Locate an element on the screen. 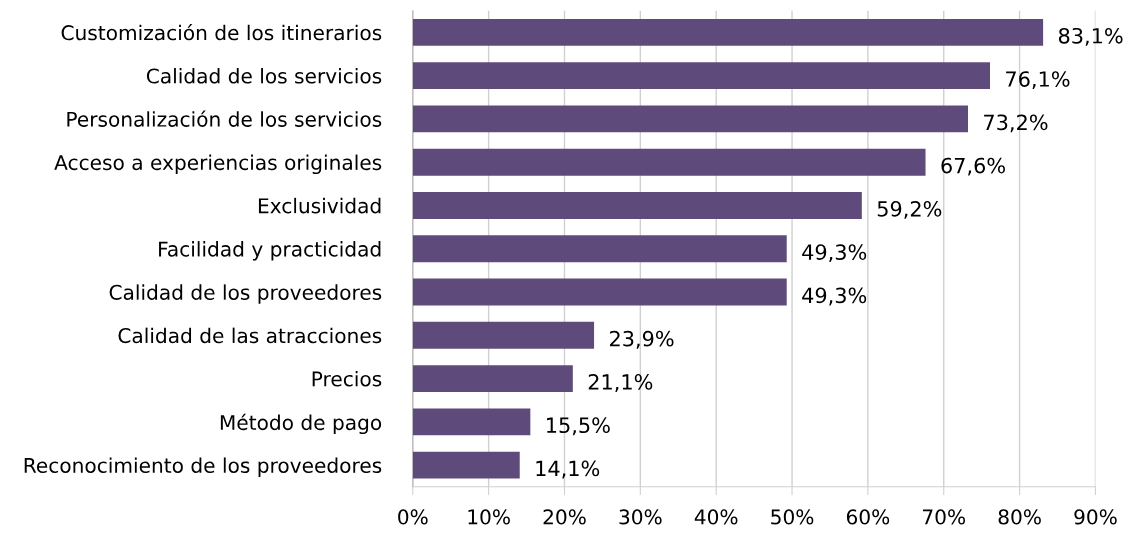  data-label: 21,1% is located at coordinates (620, 383).